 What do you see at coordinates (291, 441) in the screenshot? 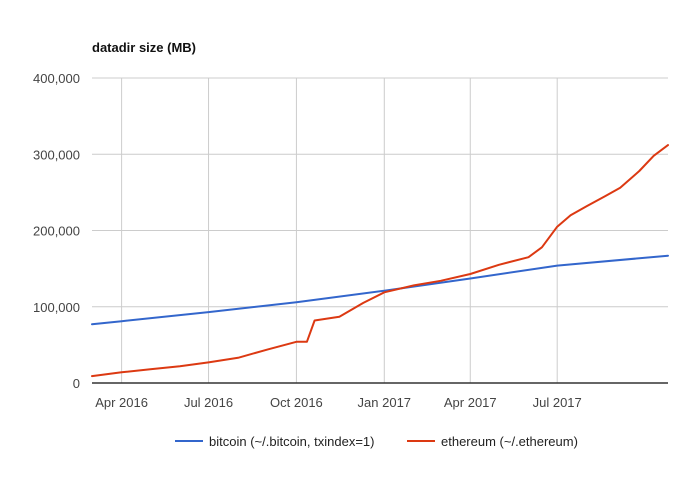
I see `legend-label: bitcoin (~/.bitcoin, txindex=1)` at bounding box center [291, 441].